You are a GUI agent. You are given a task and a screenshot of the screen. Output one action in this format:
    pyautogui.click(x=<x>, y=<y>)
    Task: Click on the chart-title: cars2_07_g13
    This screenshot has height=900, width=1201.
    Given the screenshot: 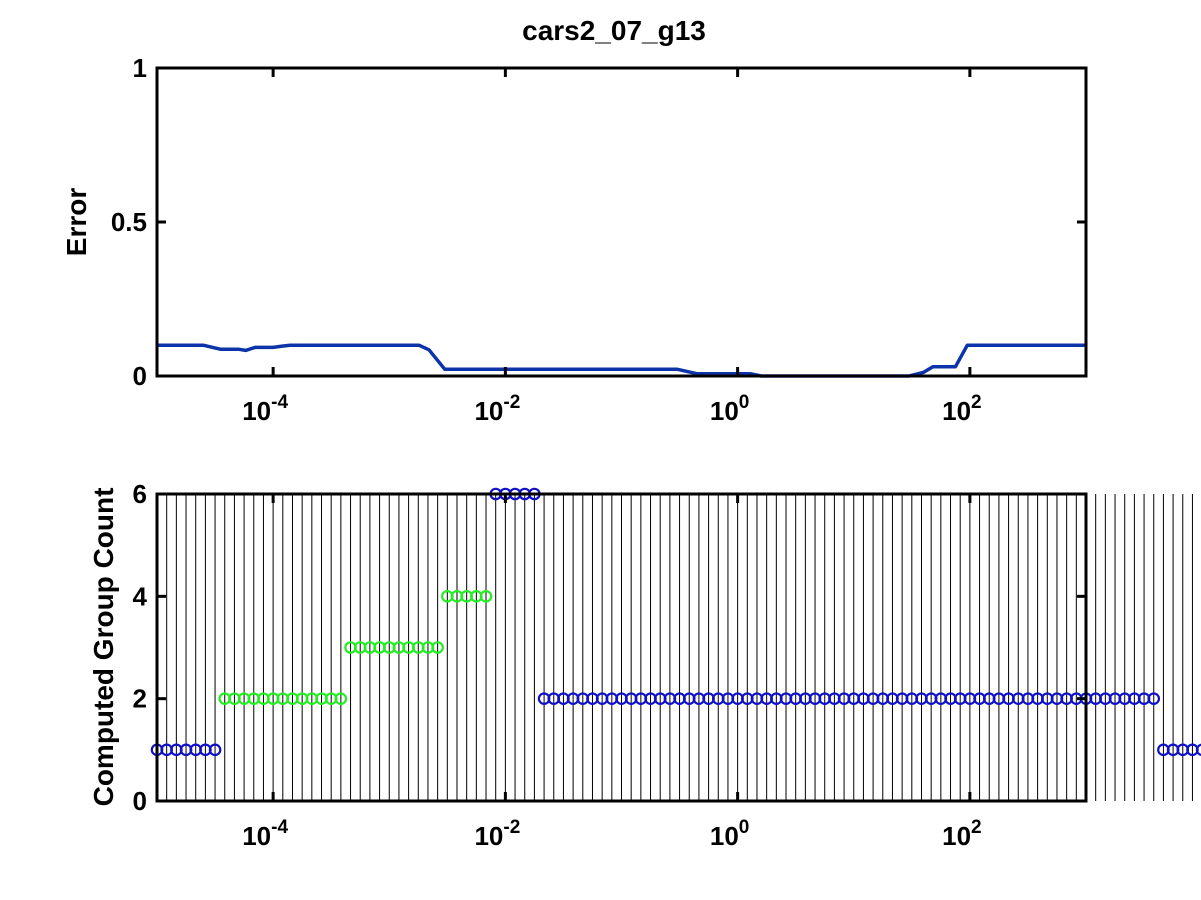 What is the action you would take?
    pyautogui.click(x=614, y=30)
    